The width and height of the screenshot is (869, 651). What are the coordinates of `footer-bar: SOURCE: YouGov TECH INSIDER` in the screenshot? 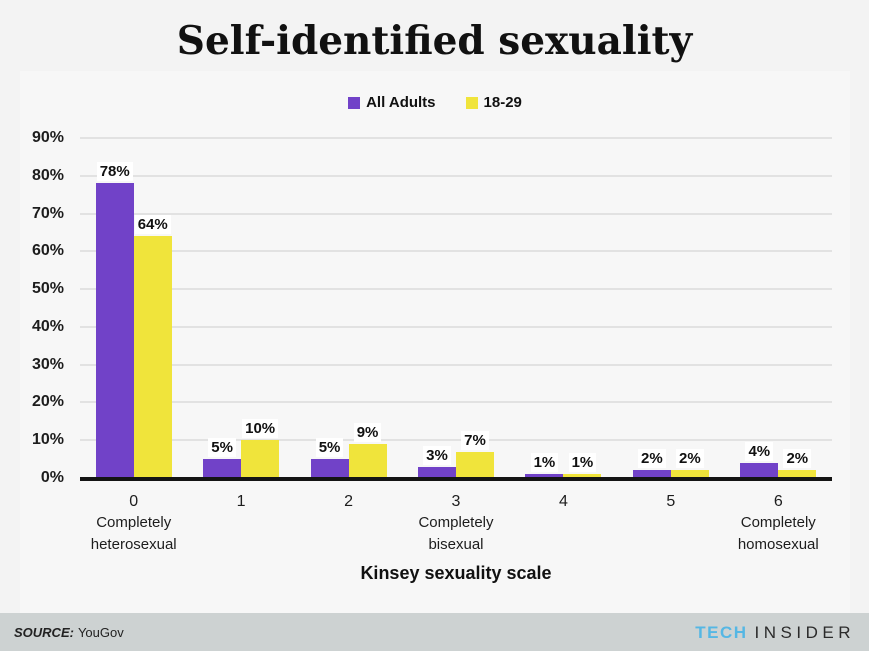 It's located at (434, 632).